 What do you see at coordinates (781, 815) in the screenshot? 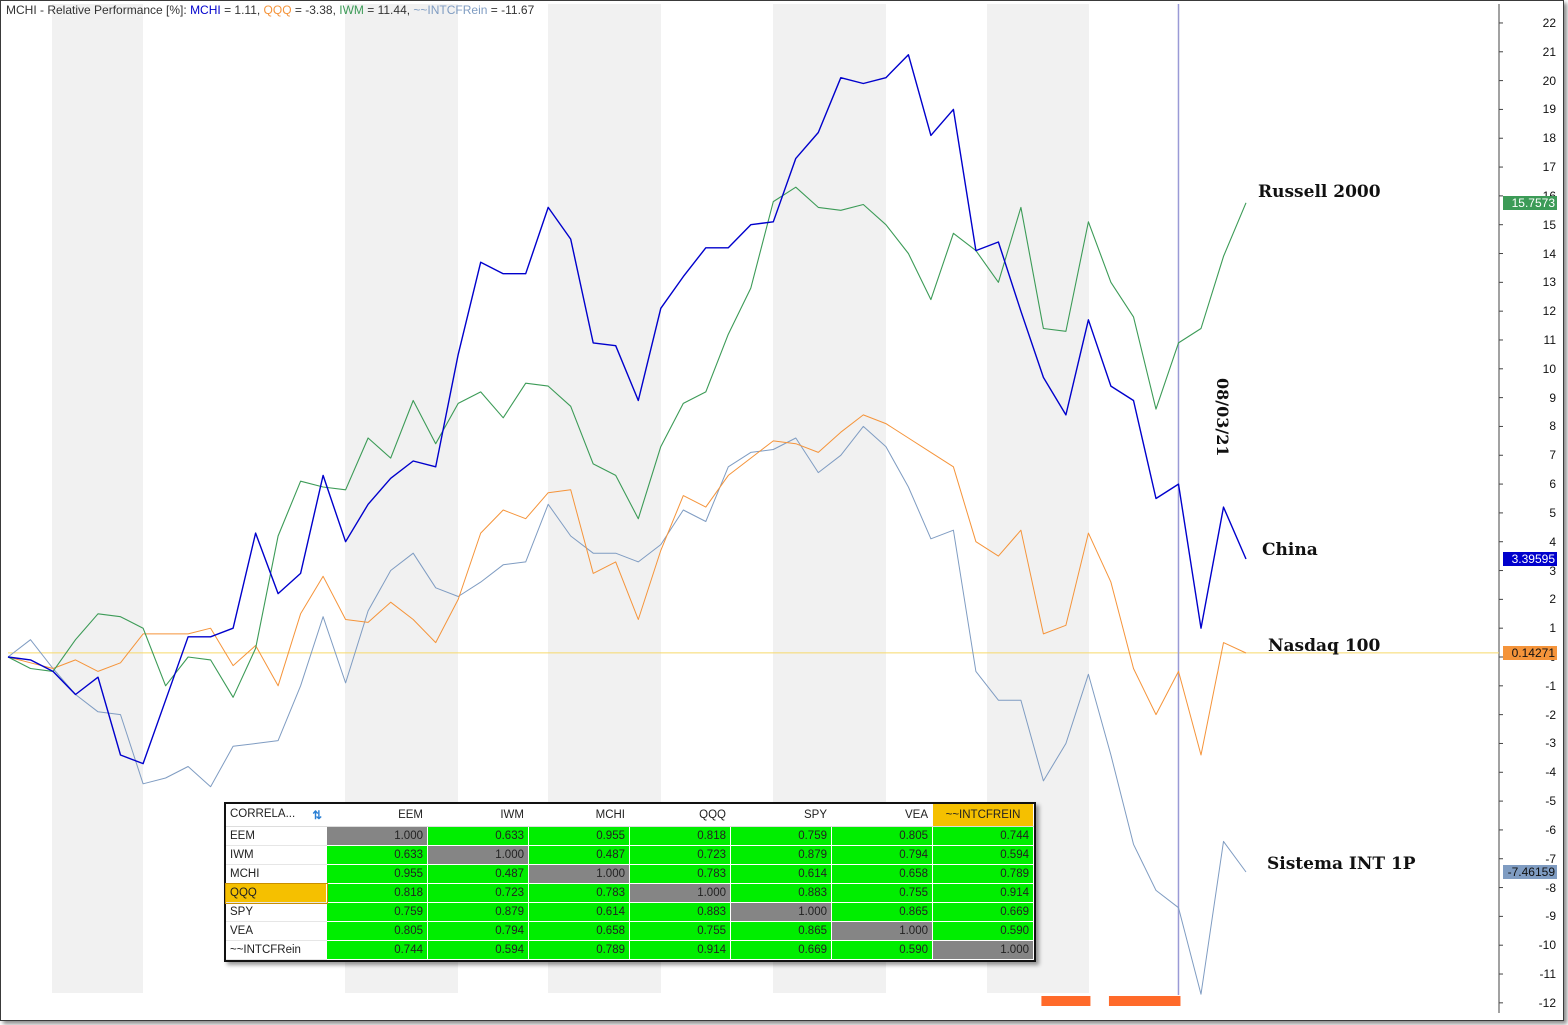
I see `column-header-spy: SPY` at bounding box center [781, 815].